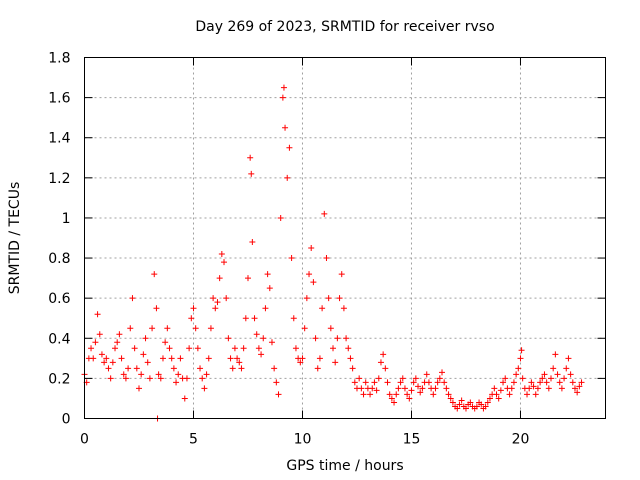  Describe the element at coordinates (59, 99) in the screenshot. I see `y-tick-label: 1.6` at that location.